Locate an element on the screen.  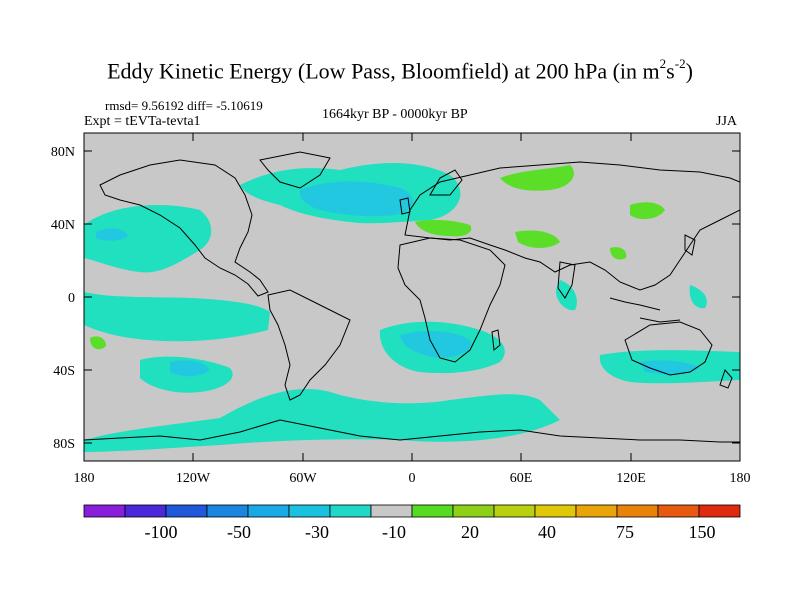
season-label: JJA is located at coordinates (727, 121).